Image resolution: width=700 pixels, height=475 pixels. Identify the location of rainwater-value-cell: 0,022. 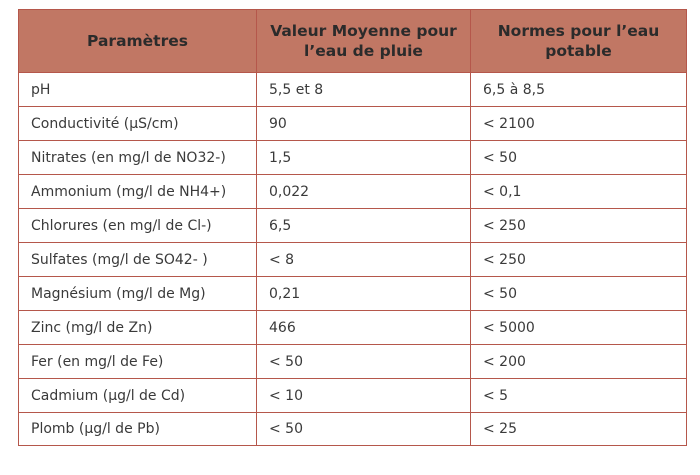
(363, 191).